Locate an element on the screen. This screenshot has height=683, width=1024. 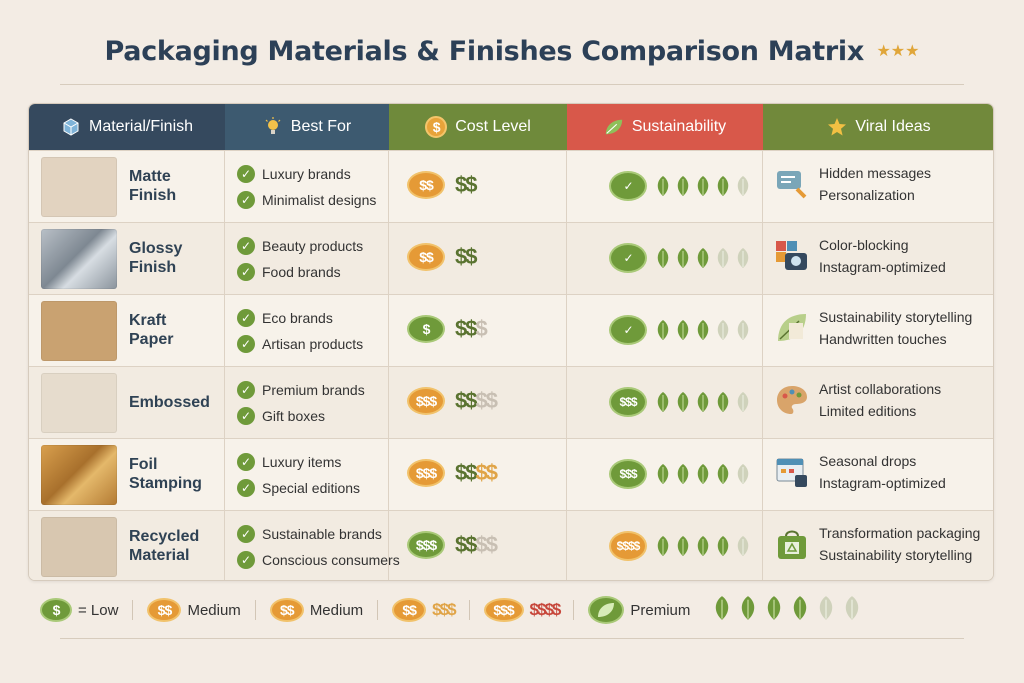
best-for-label: Luxury items is located at coordinates (302, 462).